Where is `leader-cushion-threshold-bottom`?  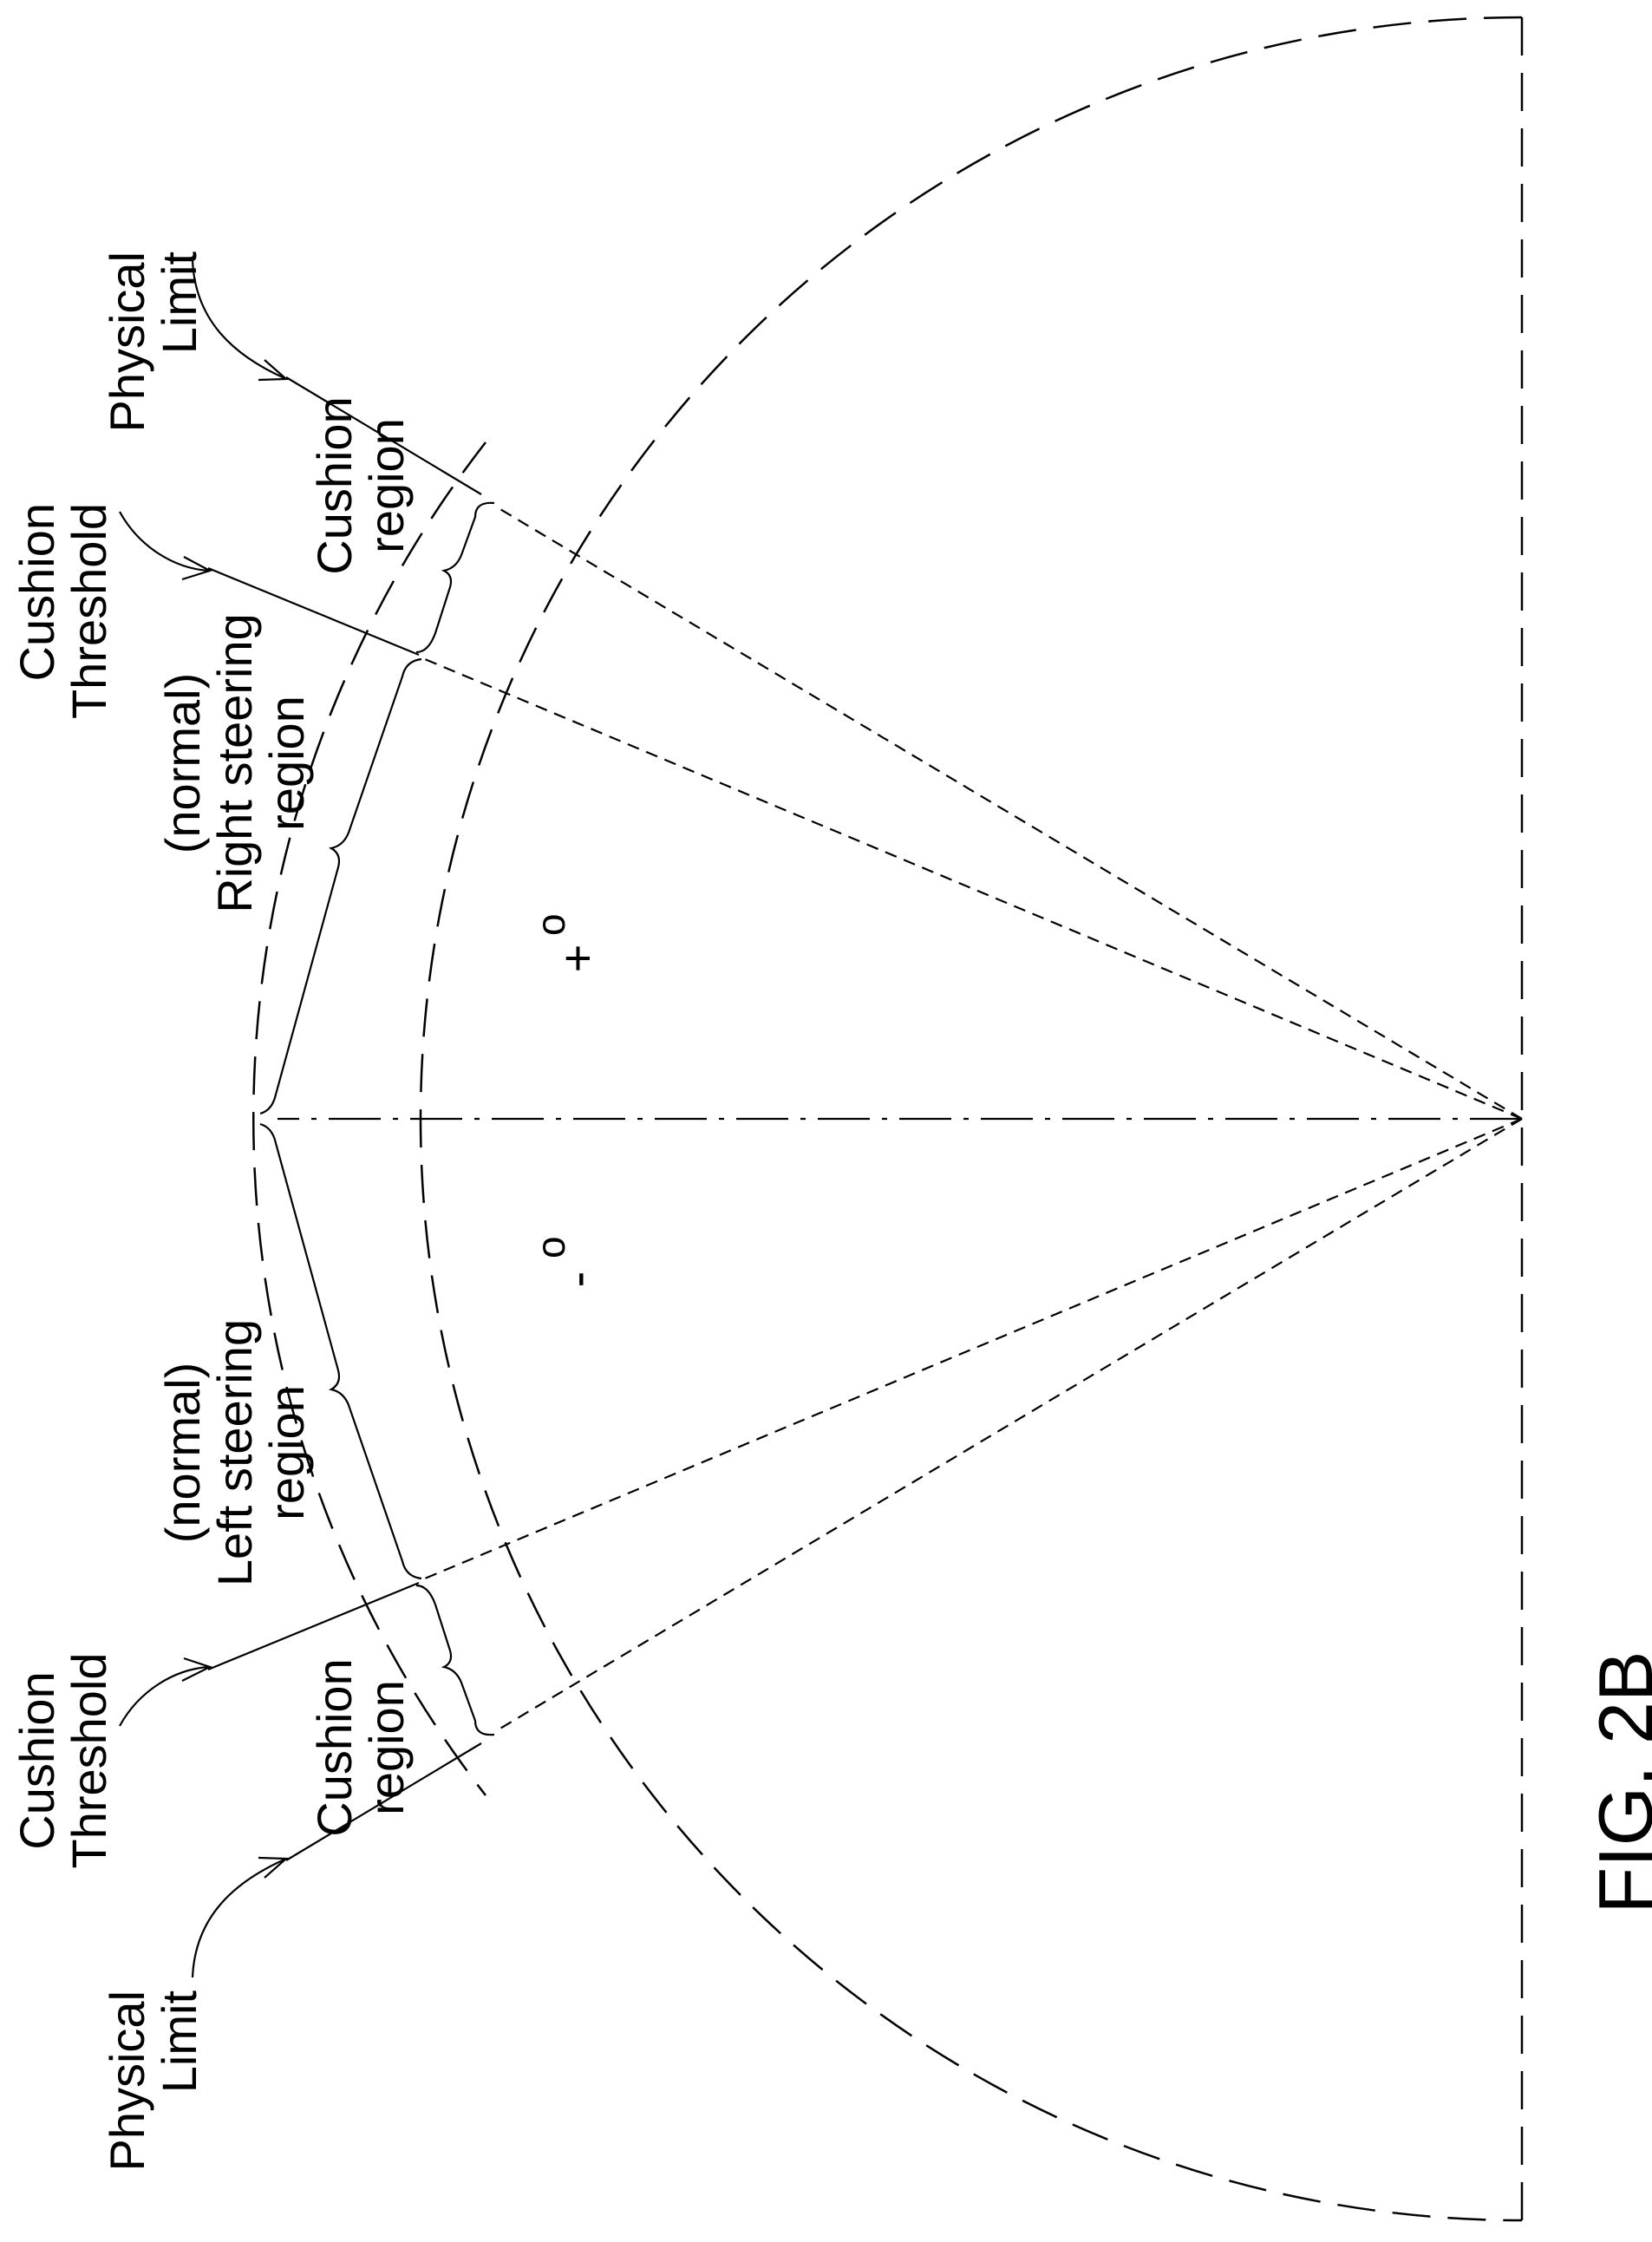 leader-cushion-threshold-bottom is located at coordinates (314, 1626).